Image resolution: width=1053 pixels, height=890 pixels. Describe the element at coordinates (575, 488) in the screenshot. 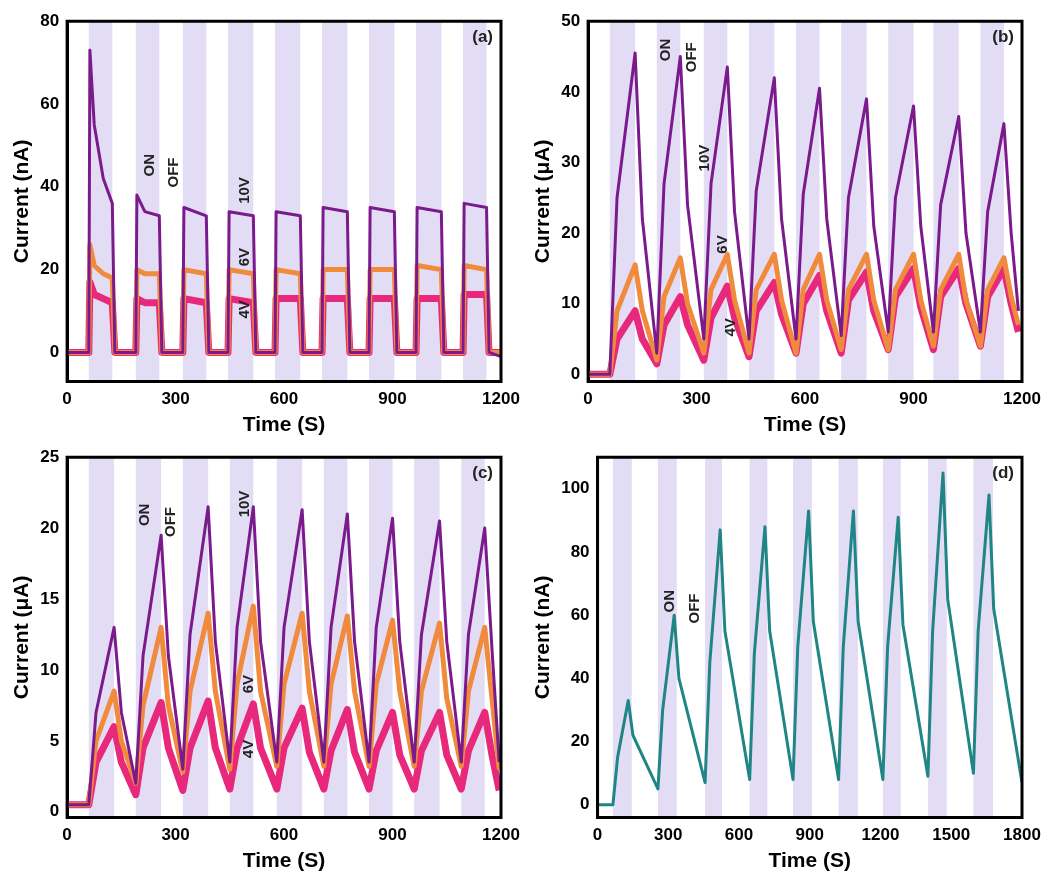

I see `y-tick-label: 100` at that location.